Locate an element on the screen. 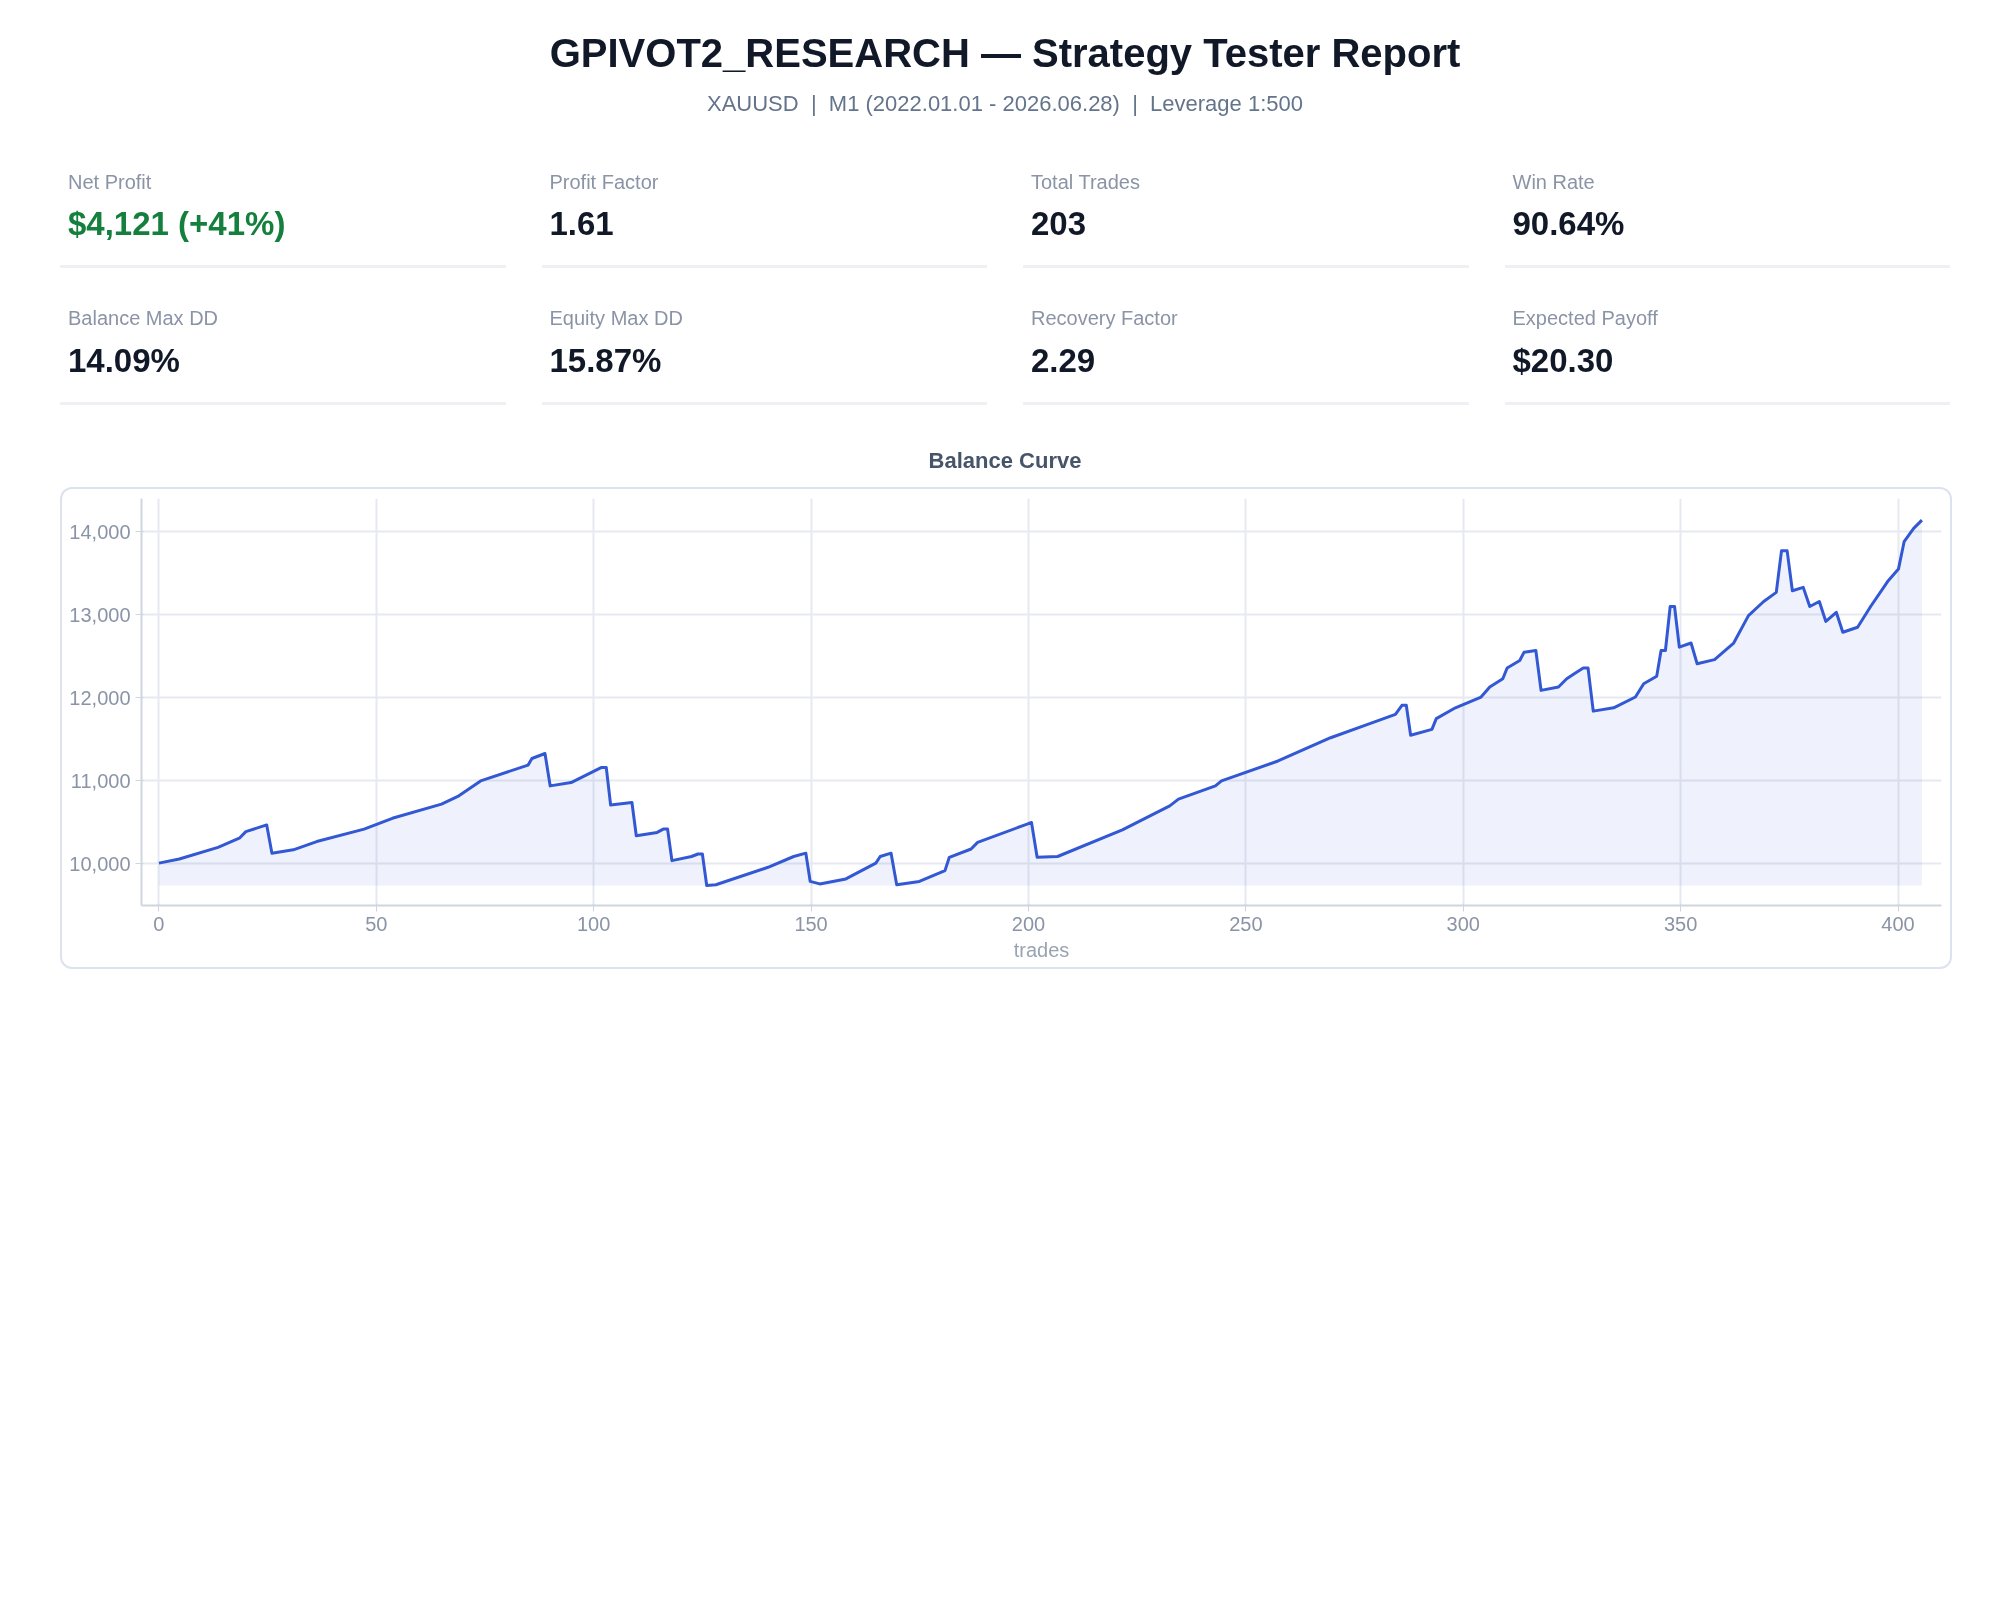 Image resolution: width=2000 pixels, height=1600 pixels. text: 203 is located at coordinates (1059, 224).